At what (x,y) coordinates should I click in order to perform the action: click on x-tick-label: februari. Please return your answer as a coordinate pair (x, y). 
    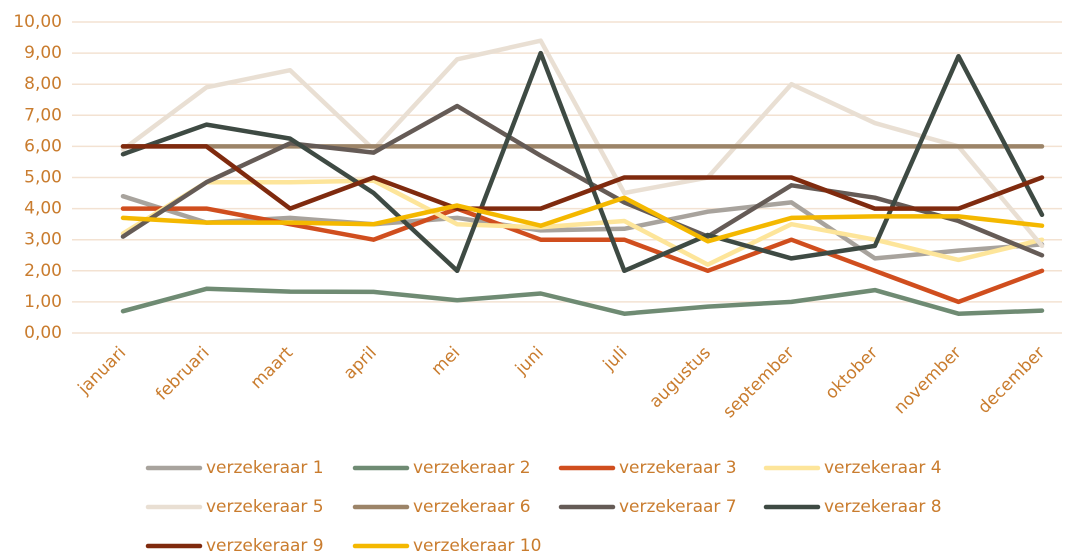
    Looking at the image, I should click on (183, 374).